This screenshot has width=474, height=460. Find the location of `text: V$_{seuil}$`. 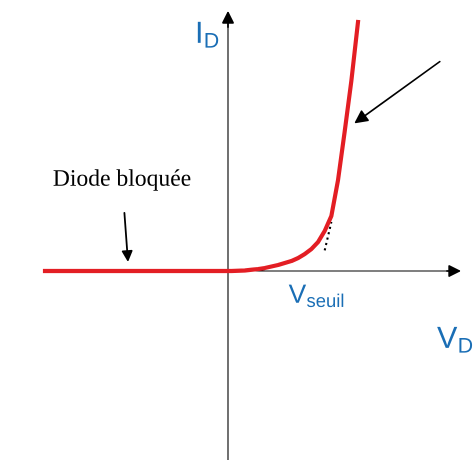

text: V$_{seuil}$ is located at coordinates (316, 296).